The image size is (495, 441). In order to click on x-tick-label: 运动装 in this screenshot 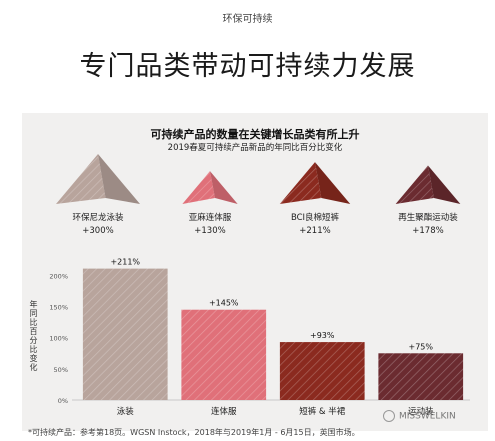, I will do `click(421, 411)`.